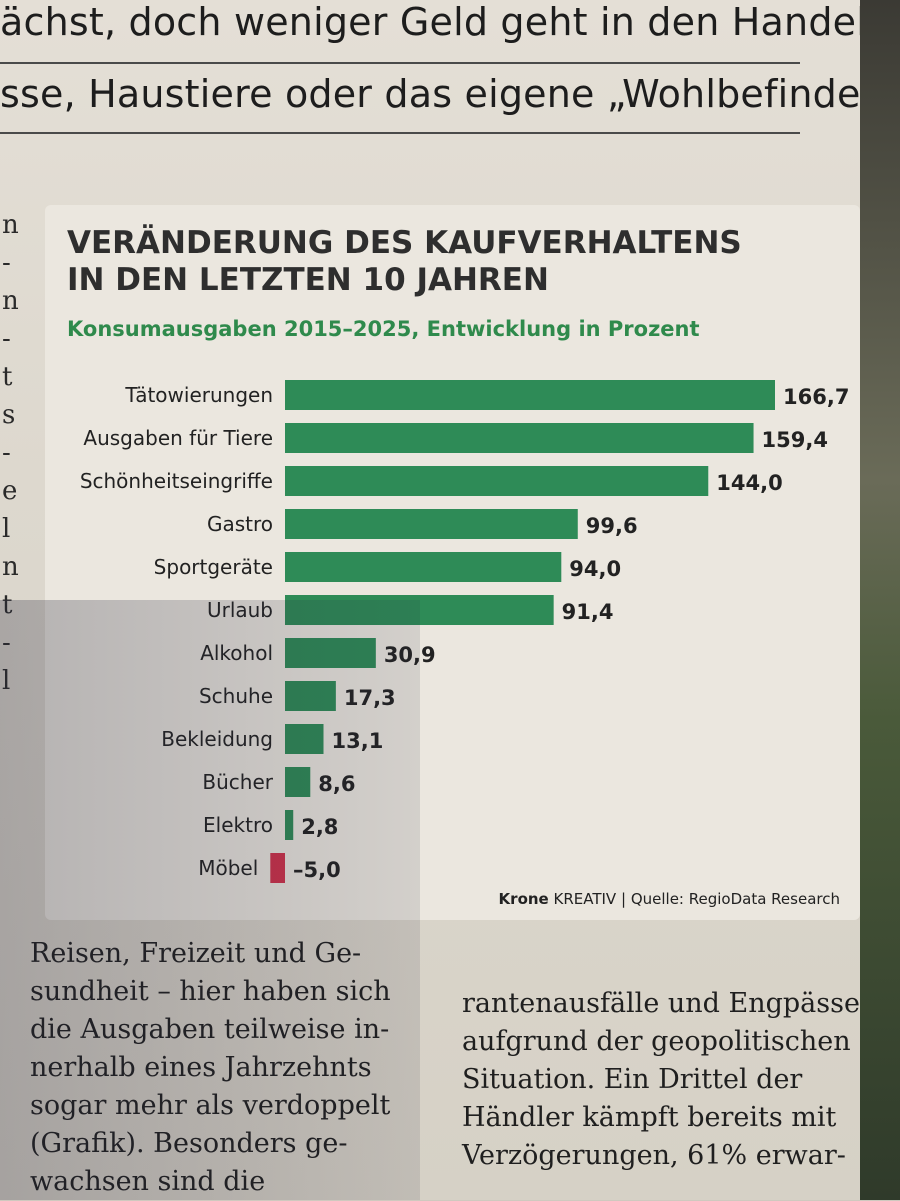 Image resolution: width=900 pixels, height=1201 pixels. Describe the element at coordinates (178, 438) in the screenshot. I see `category-label: Ausgaben für Tiere` at that location.